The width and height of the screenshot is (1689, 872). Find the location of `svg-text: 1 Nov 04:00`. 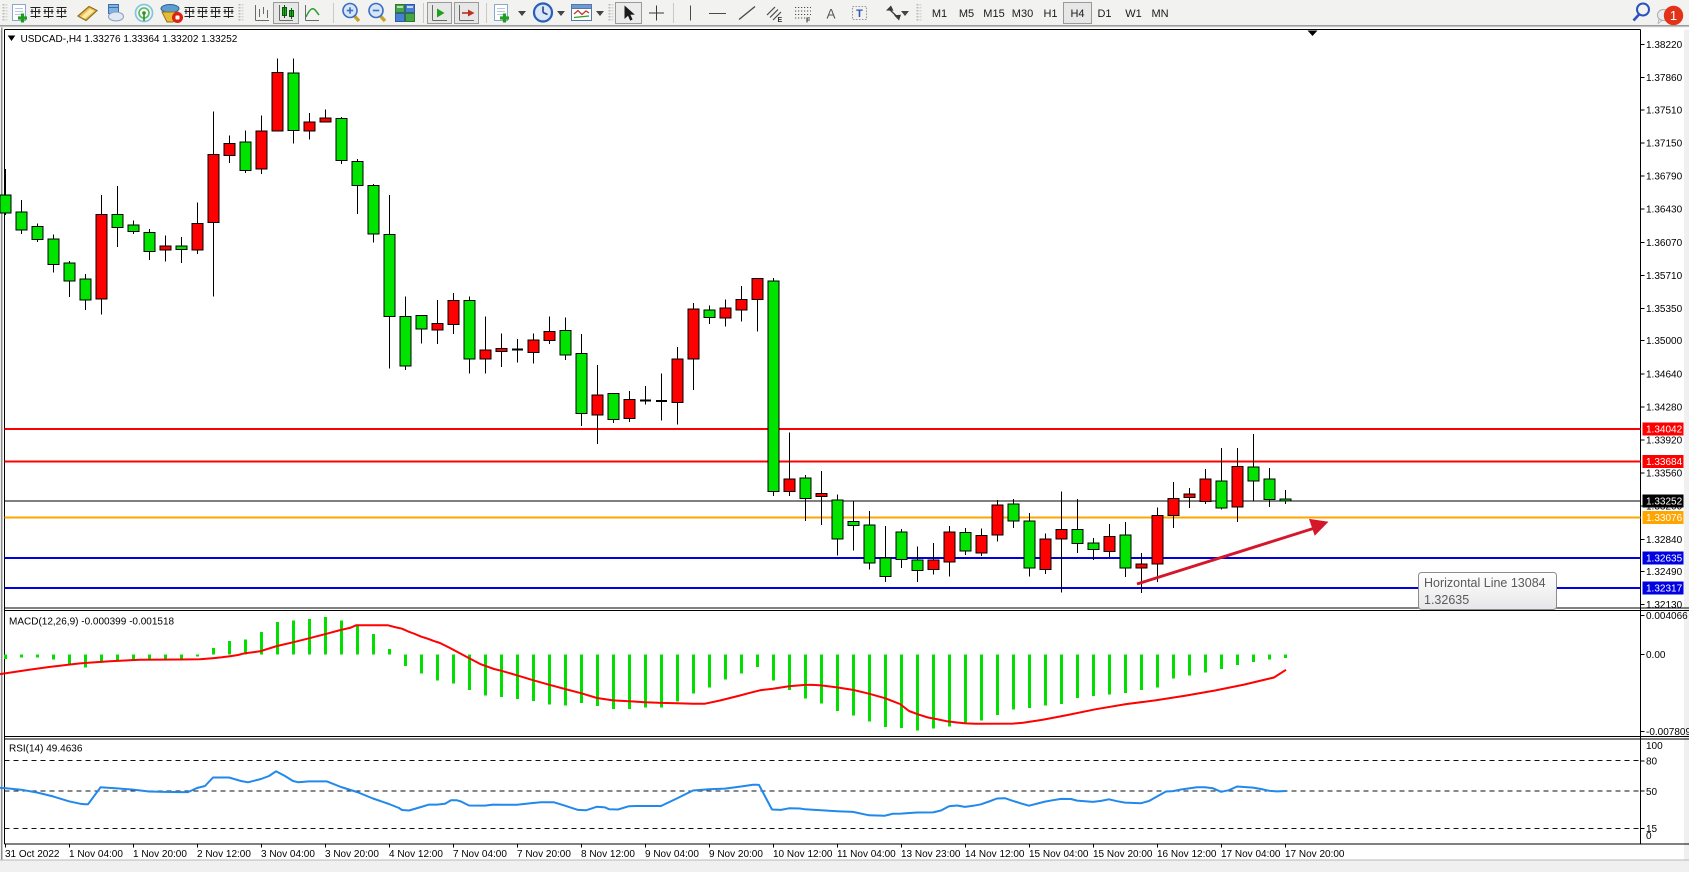

svg-text: 1 Nov 04:00 is located at coordinates (96, 854).